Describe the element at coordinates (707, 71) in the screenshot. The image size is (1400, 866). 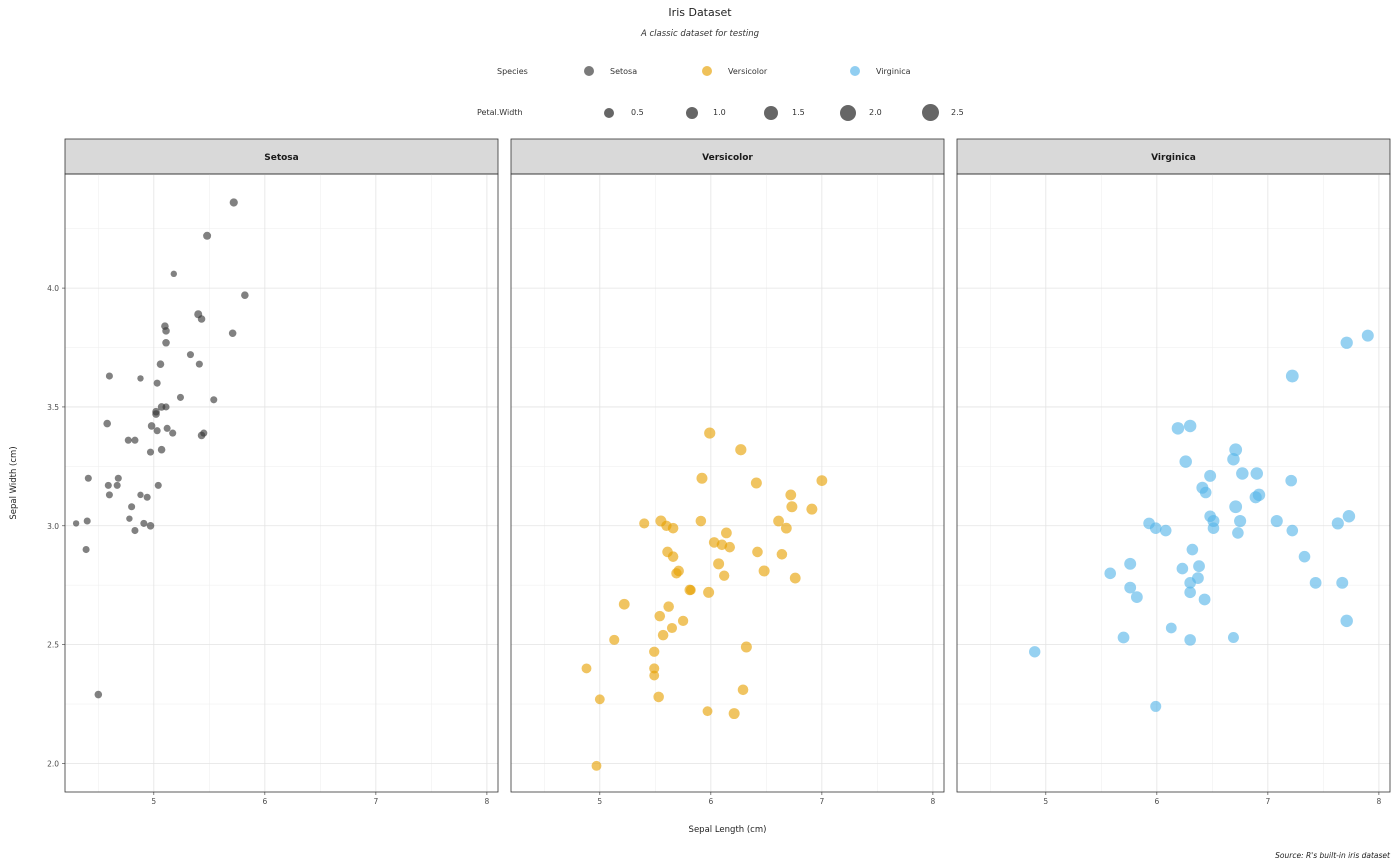
I see `legend-key-versicolor` at that location.